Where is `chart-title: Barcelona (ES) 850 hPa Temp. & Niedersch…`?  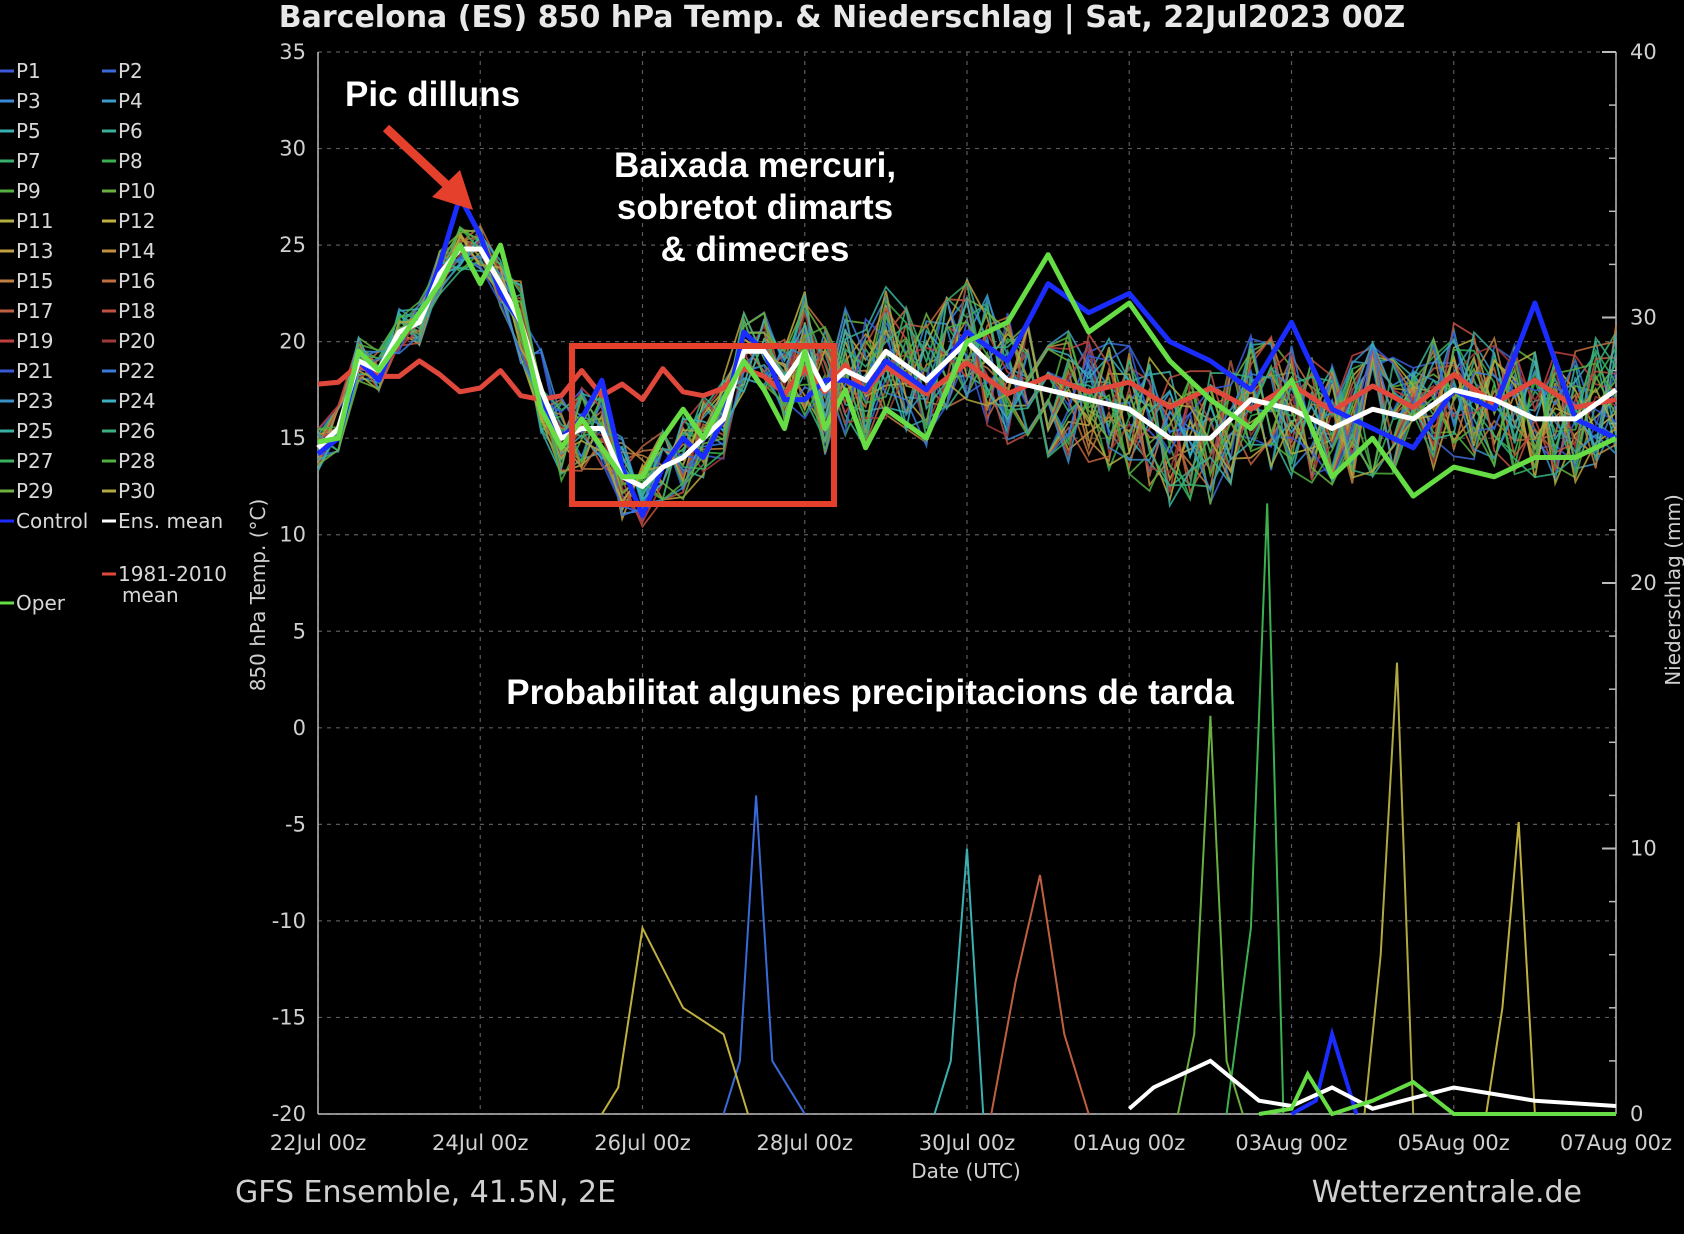 chart-title: Barcelona (ES) 850 hPa Temp. & Niedersch… is located at coordinates (842, 17).